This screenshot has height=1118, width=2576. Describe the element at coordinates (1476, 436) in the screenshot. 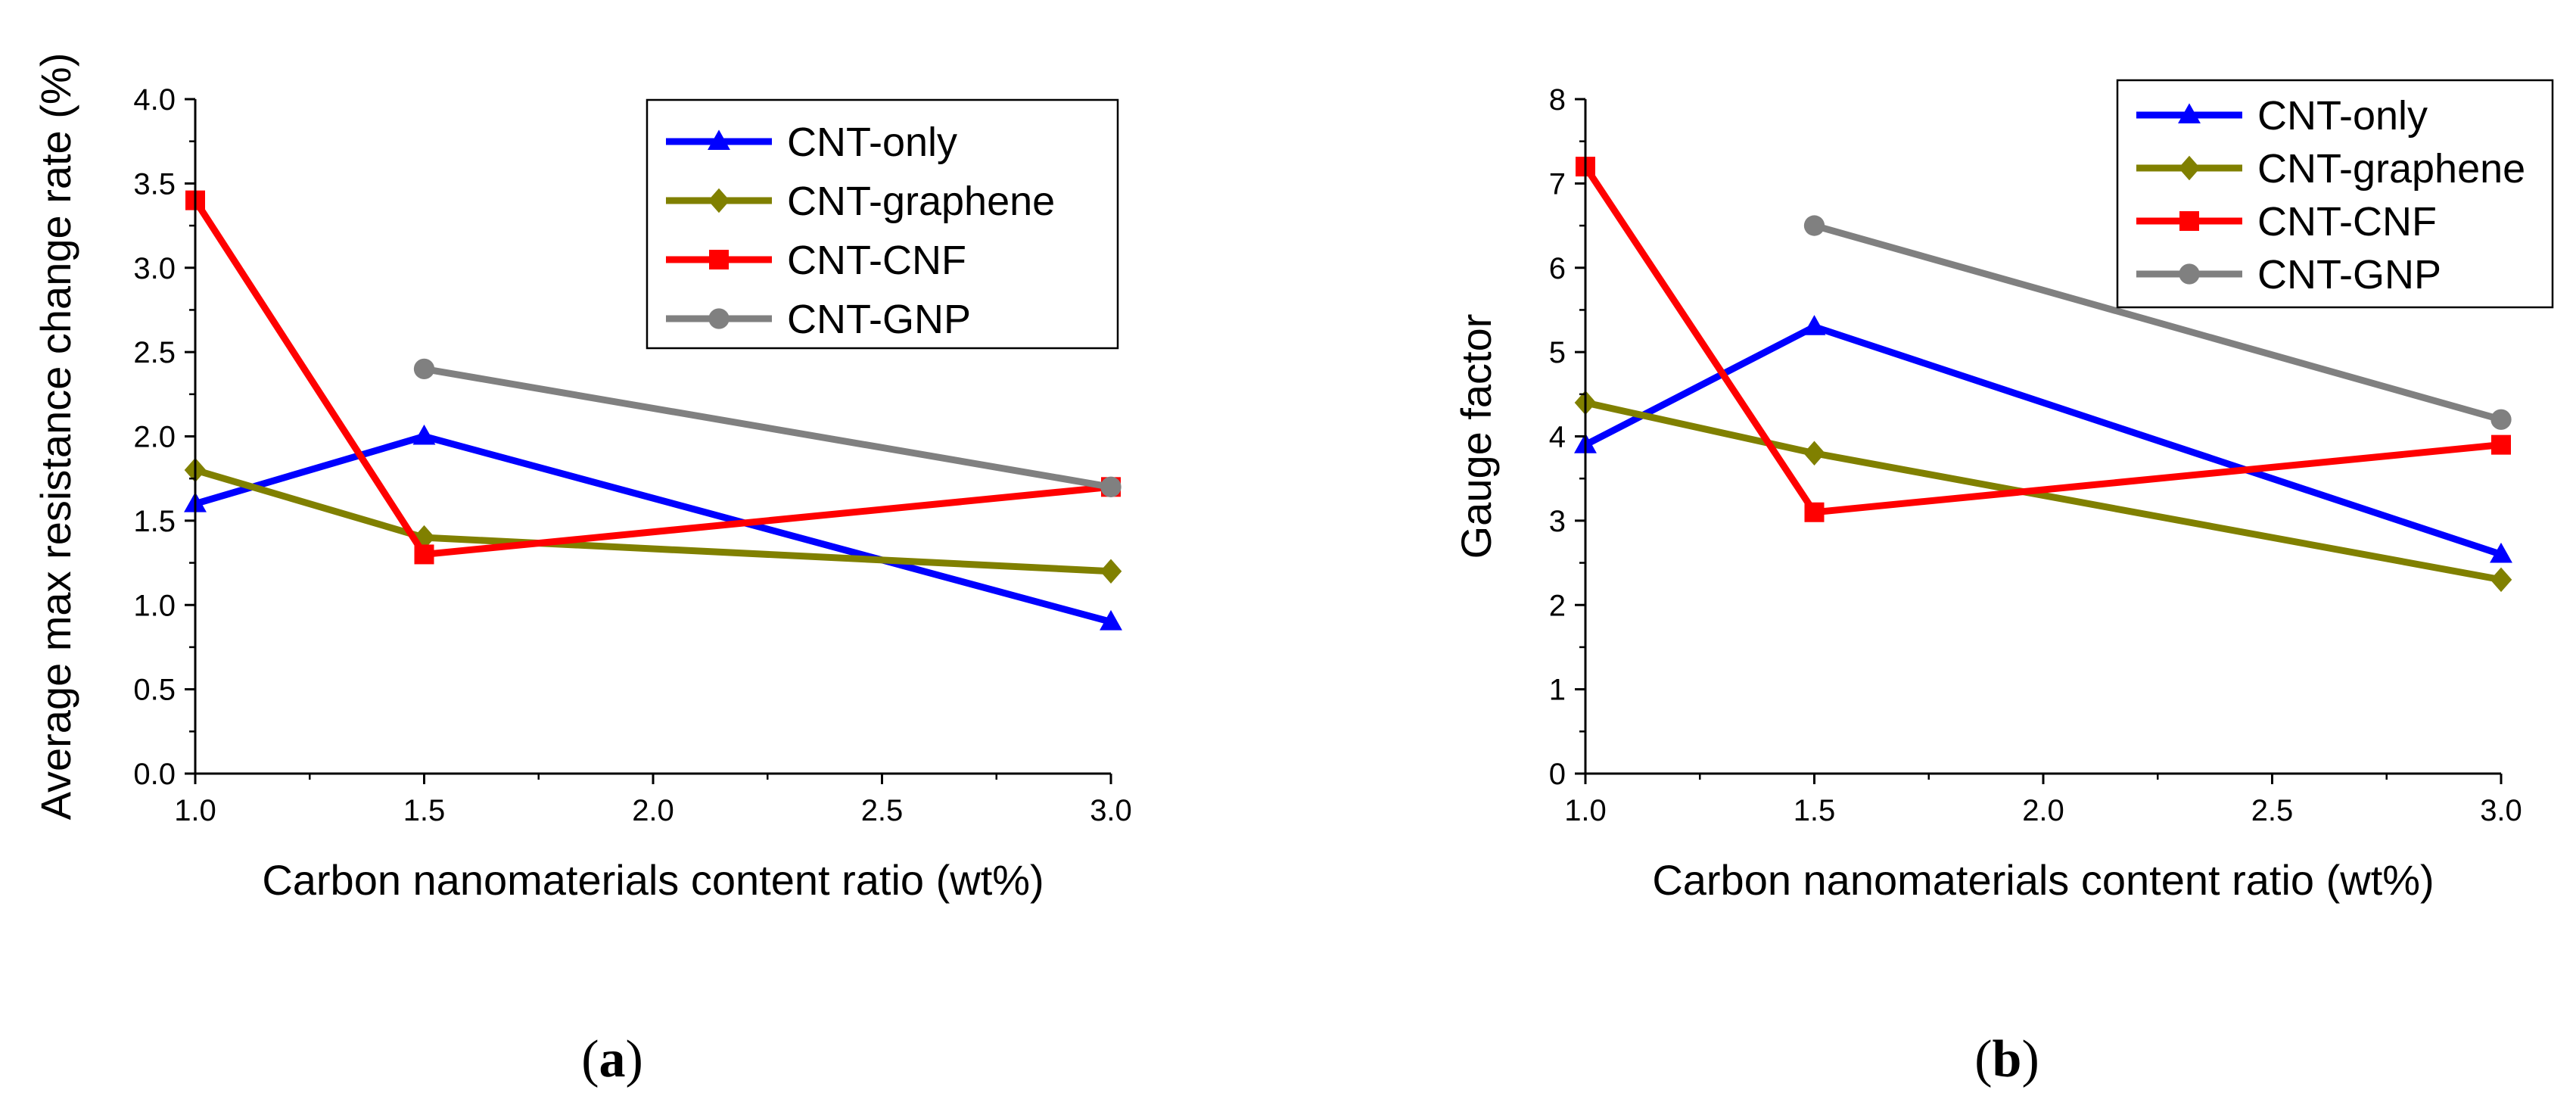

I see `y-axis-label-b: Gauge factor` at that location.